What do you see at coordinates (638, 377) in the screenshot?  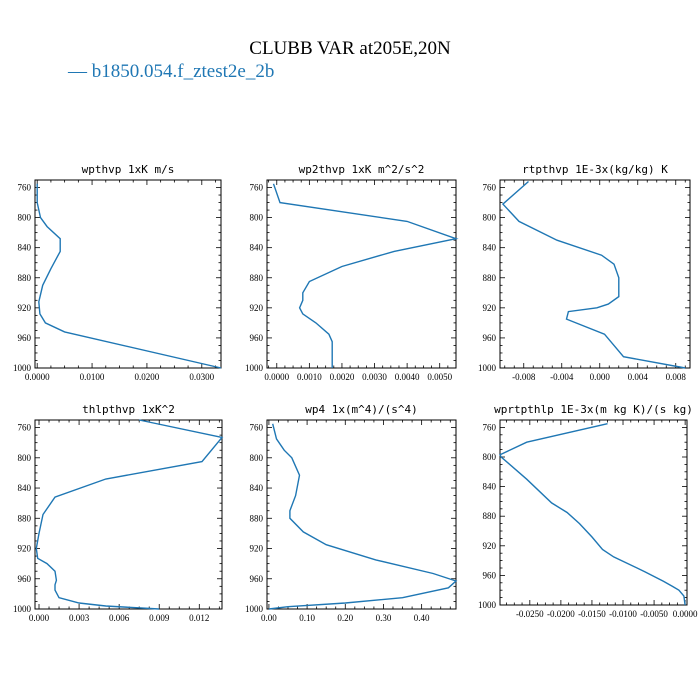 I see `x-tick-label: 0.004` at bounding box center [638, 377].